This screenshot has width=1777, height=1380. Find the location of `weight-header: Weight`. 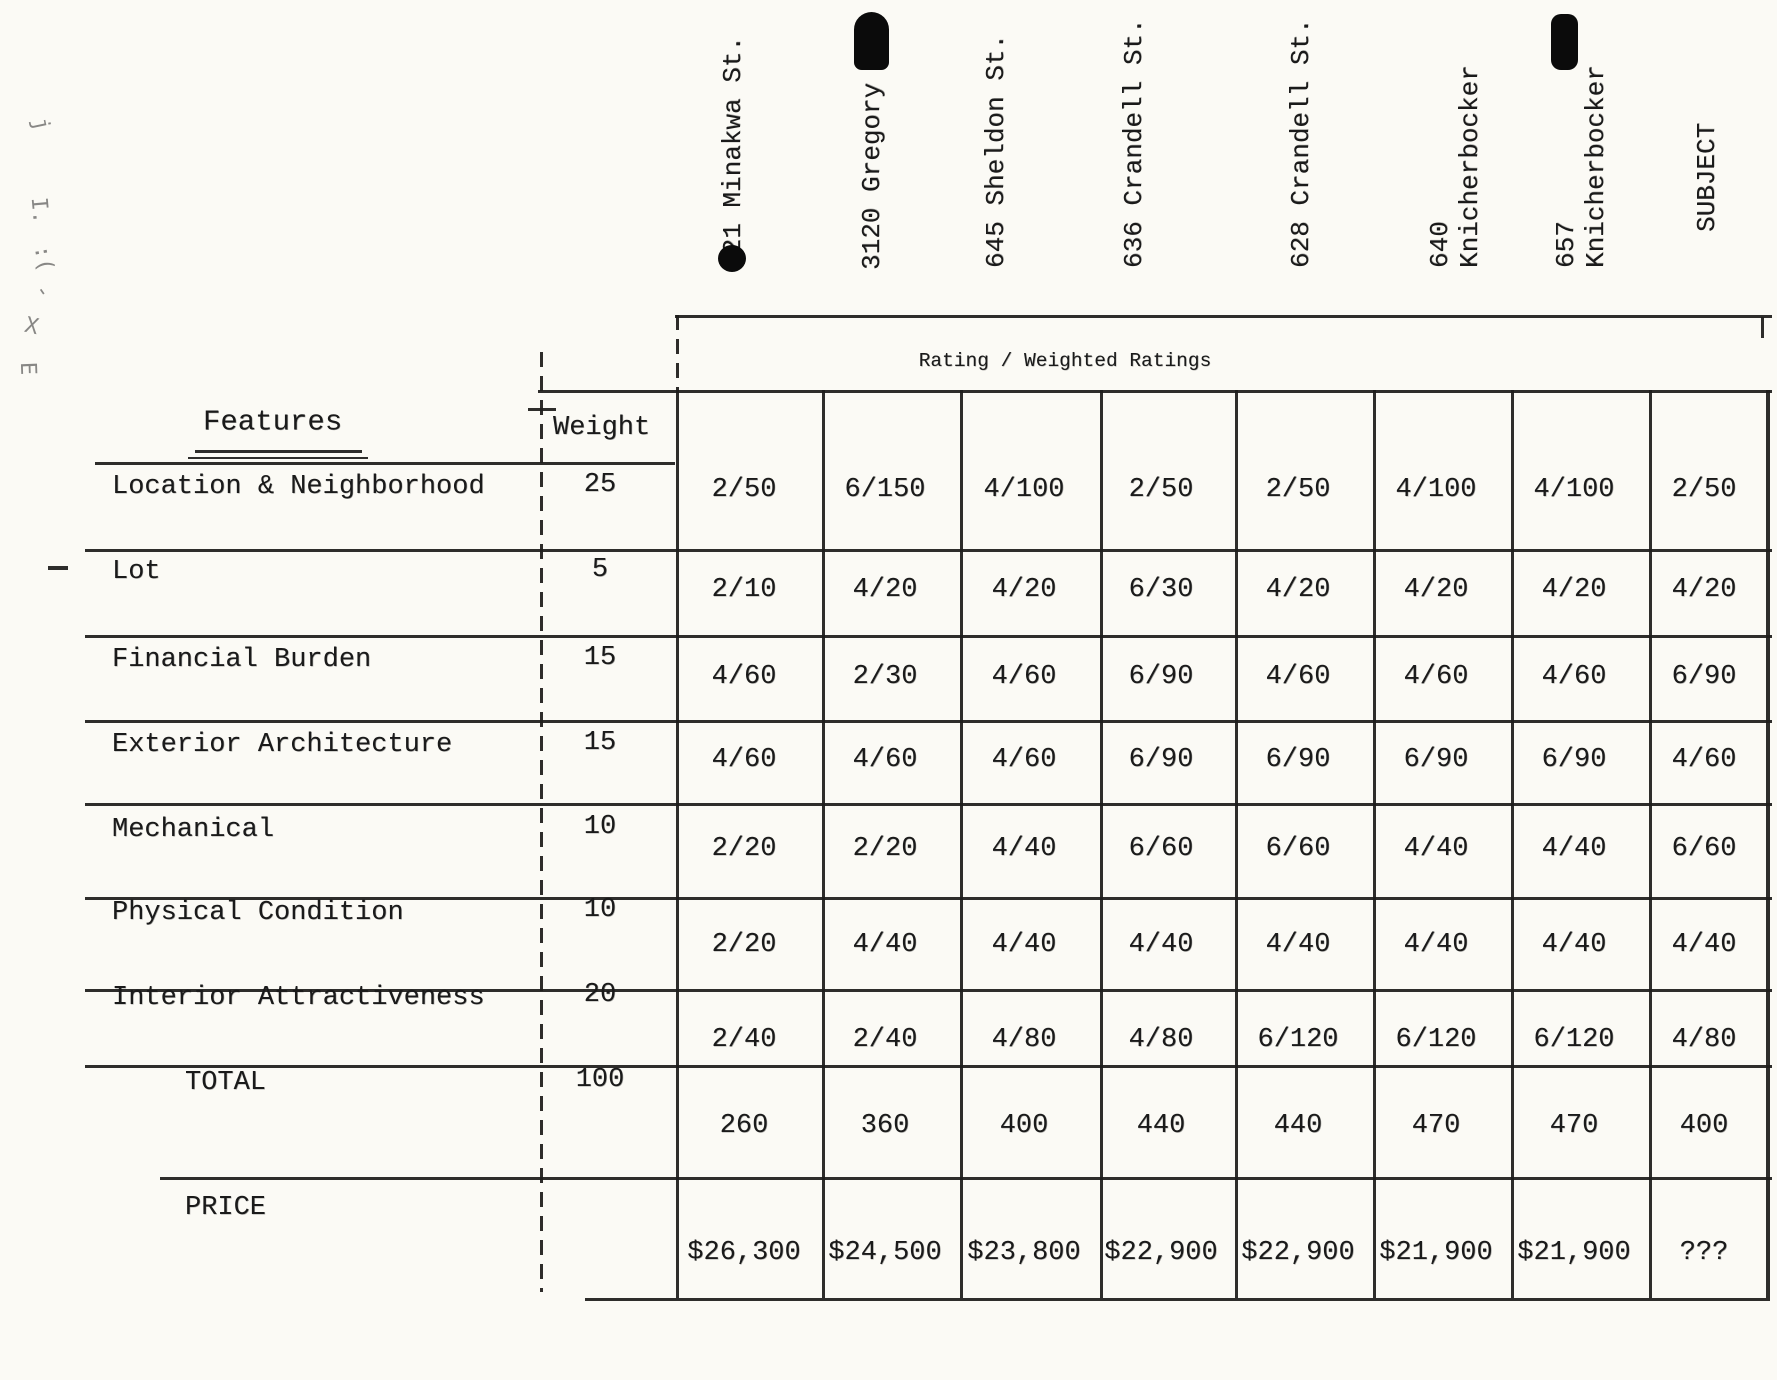

weight-header: Weight is located at coordinates (602, 428).